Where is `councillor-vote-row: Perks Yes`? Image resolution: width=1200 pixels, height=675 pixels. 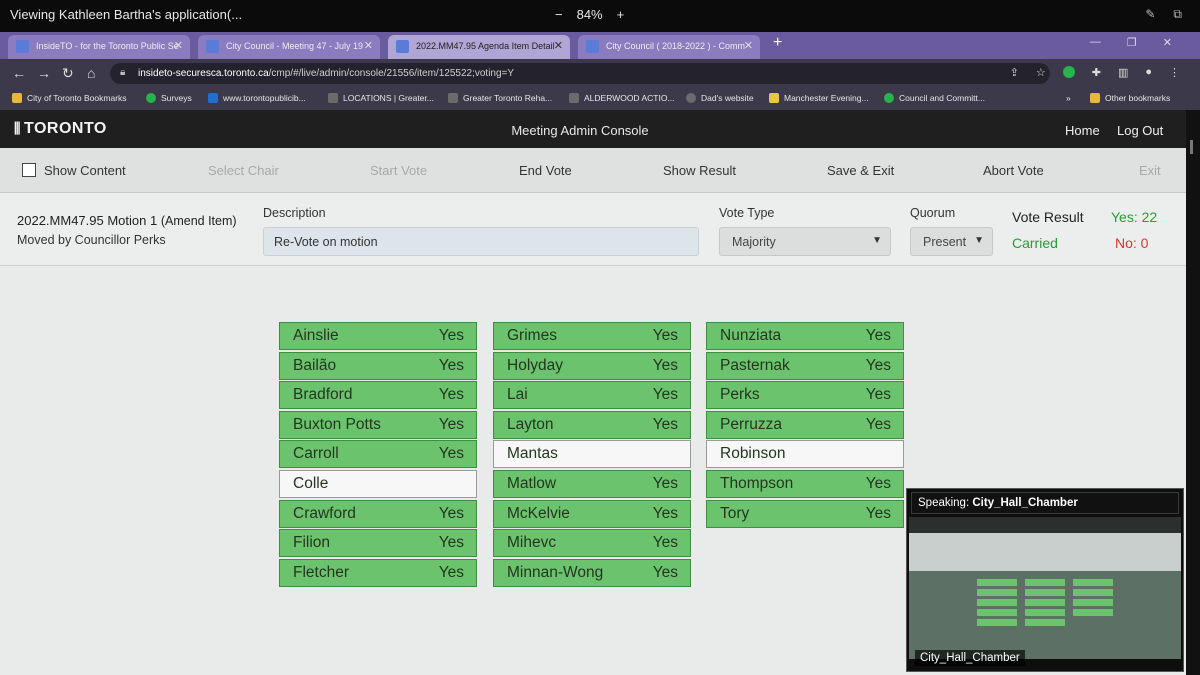
councillor-vote-row: Perks Yes is located at coordinates (805, 395).